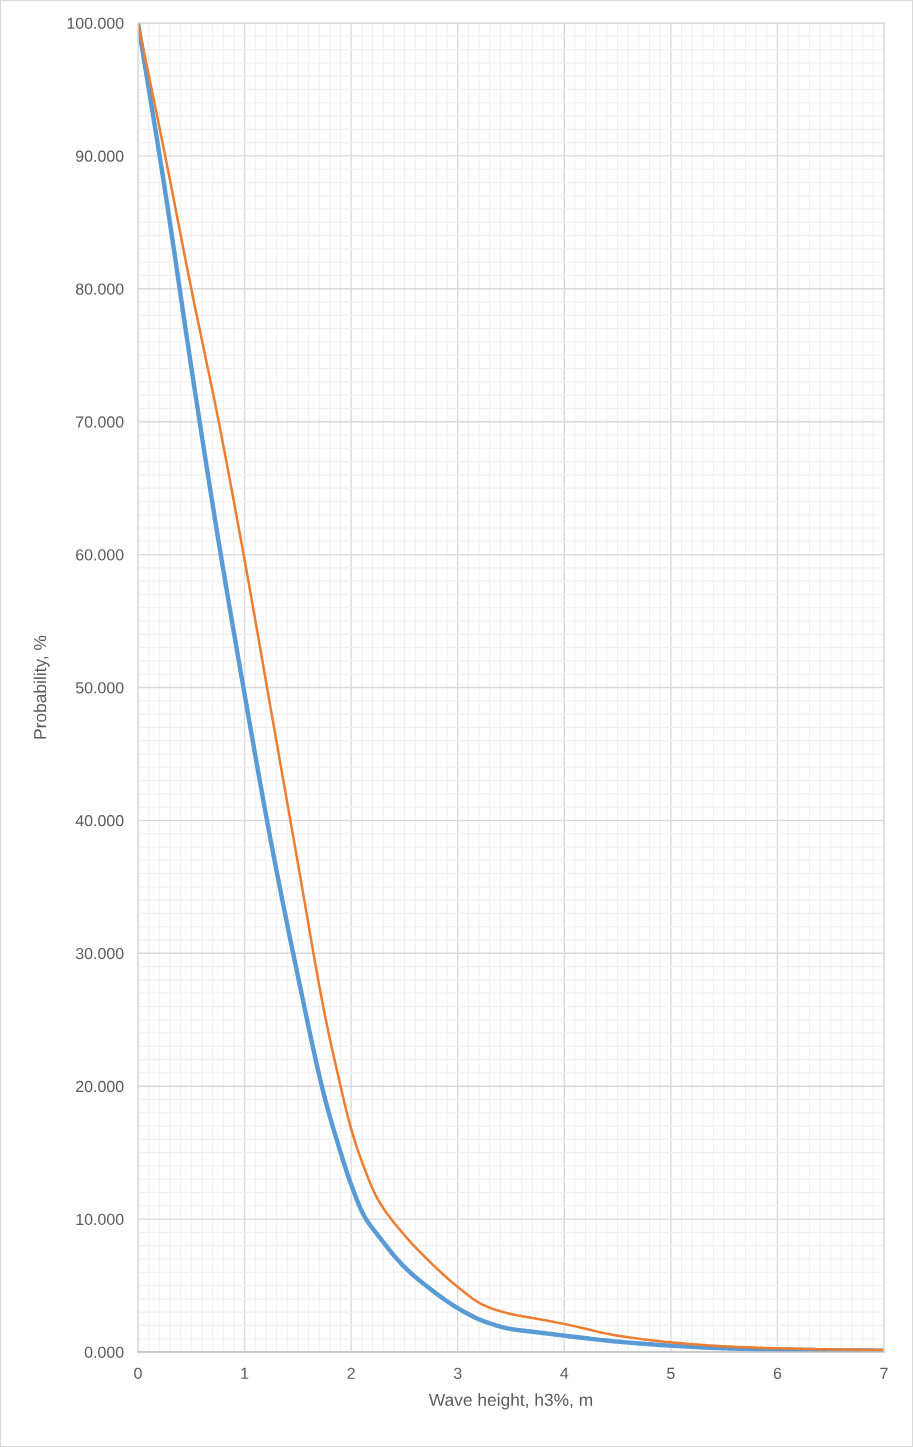 The width and height of the screenshot is (913, 1447). I want to click on y-tick-label: 40.000, so click(99, 821).